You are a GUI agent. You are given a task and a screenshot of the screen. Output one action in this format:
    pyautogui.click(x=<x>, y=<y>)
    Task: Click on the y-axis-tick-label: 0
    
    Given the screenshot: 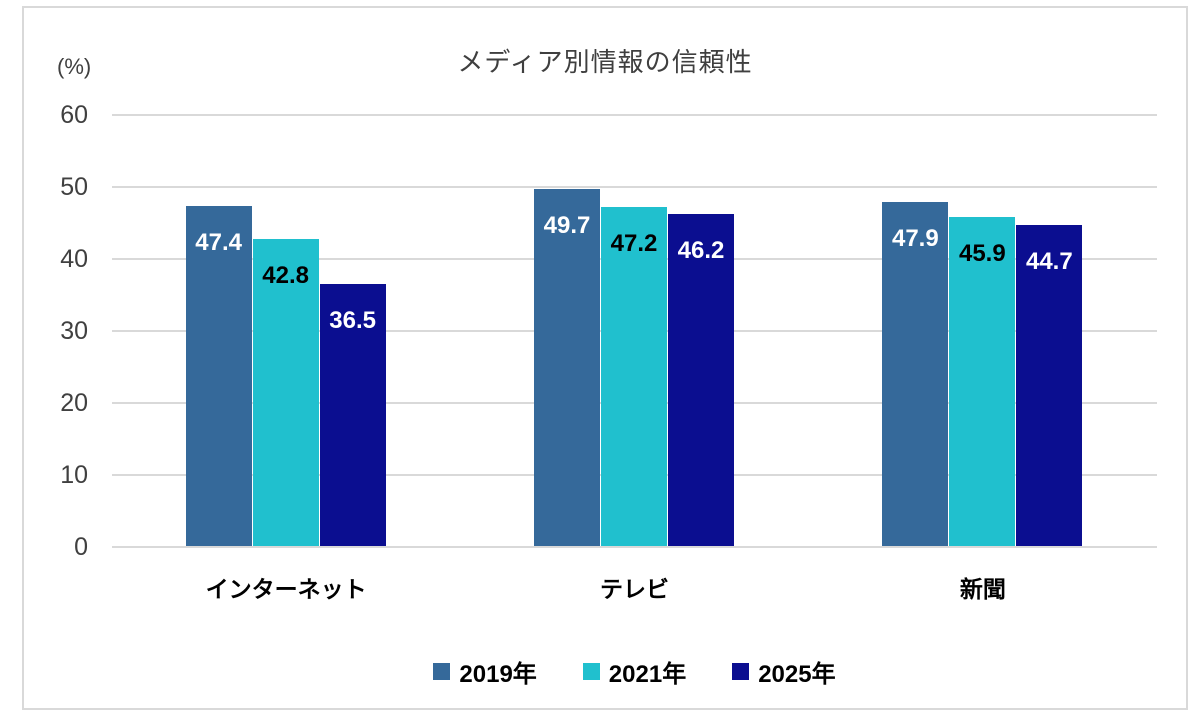 What is the action you would take?
    pyautogui.click(x=81, y=547)
    